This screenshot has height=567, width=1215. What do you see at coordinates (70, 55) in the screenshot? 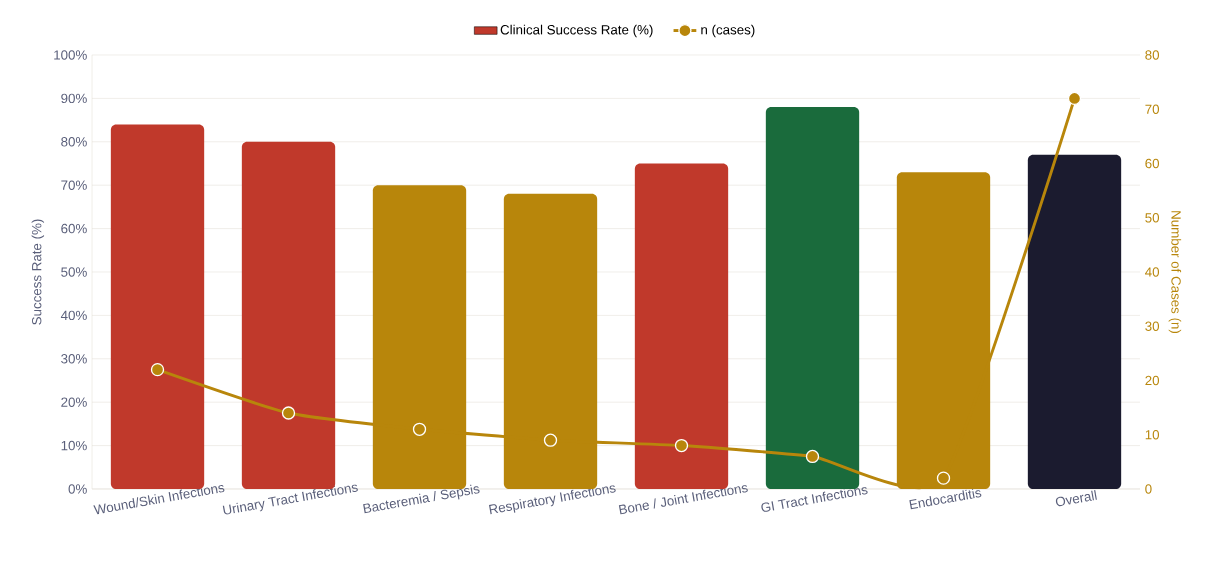
I see `y-tick-label: 100%` at bounding box center [70, 55].